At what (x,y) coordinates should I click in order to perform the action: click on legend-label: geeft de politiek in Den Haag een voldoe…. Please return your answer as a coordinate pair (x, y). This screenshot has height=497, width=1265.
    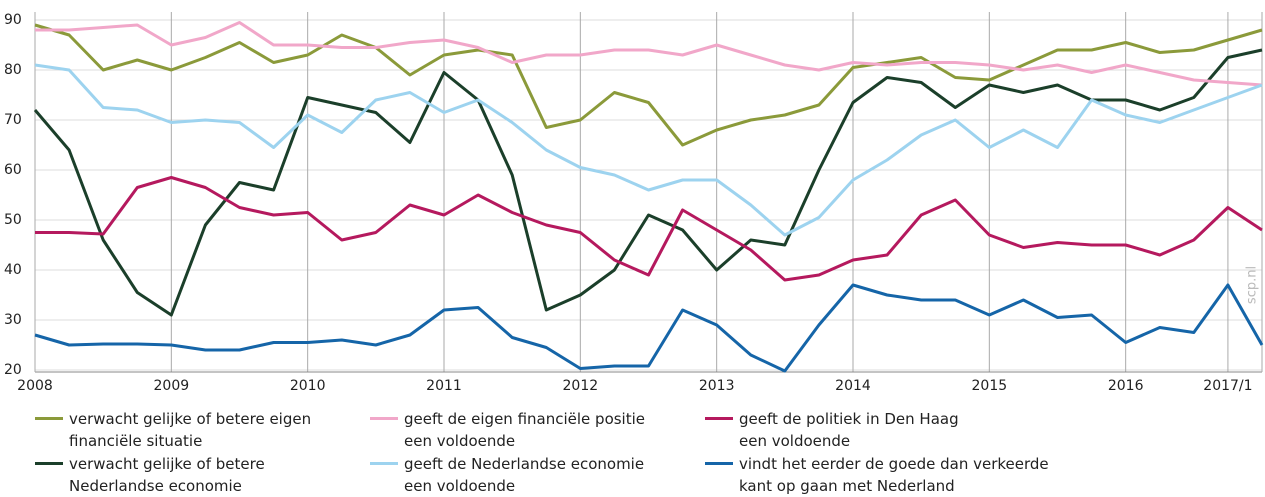
    Looking at the image, I should click on (849, 430).